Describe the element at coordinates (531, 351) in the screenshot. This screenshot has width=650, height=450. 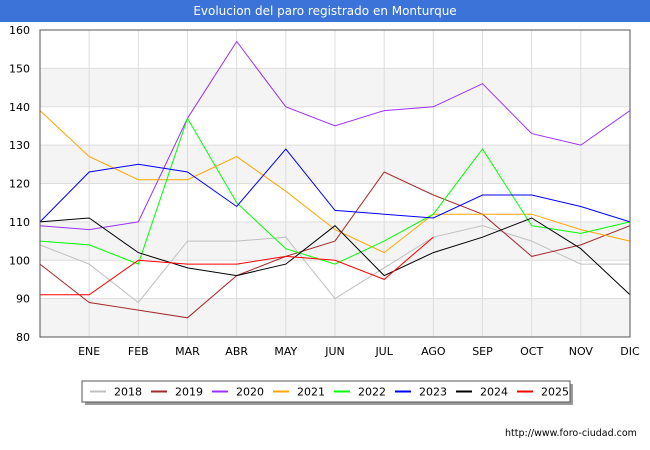
I see `x-tick-label: OCT` at that location.